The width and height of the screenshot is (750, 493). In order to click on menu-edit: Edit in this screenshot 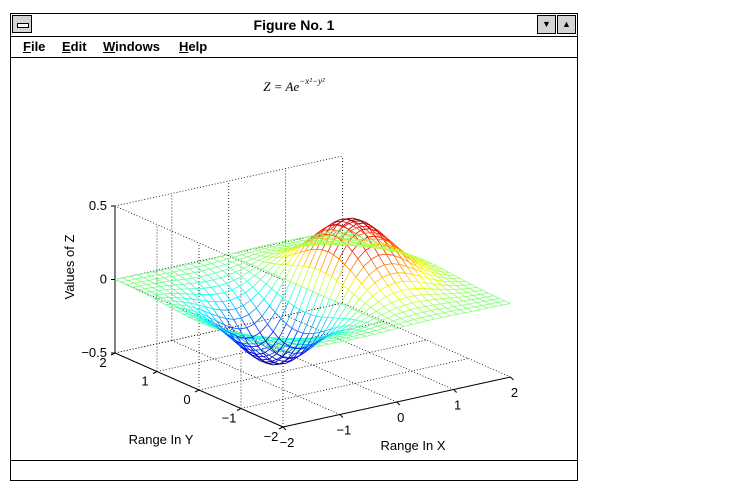, I will do `click(74, 46)`.